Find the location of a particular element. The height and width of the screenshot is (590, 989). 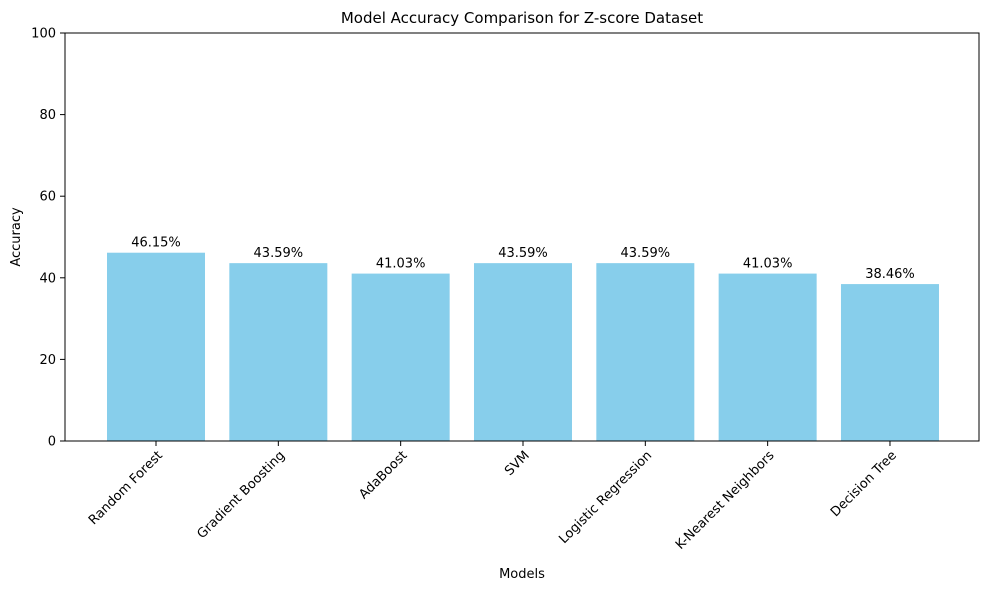

y-tick-label-4: 80 is located at coordinates (47, 115).